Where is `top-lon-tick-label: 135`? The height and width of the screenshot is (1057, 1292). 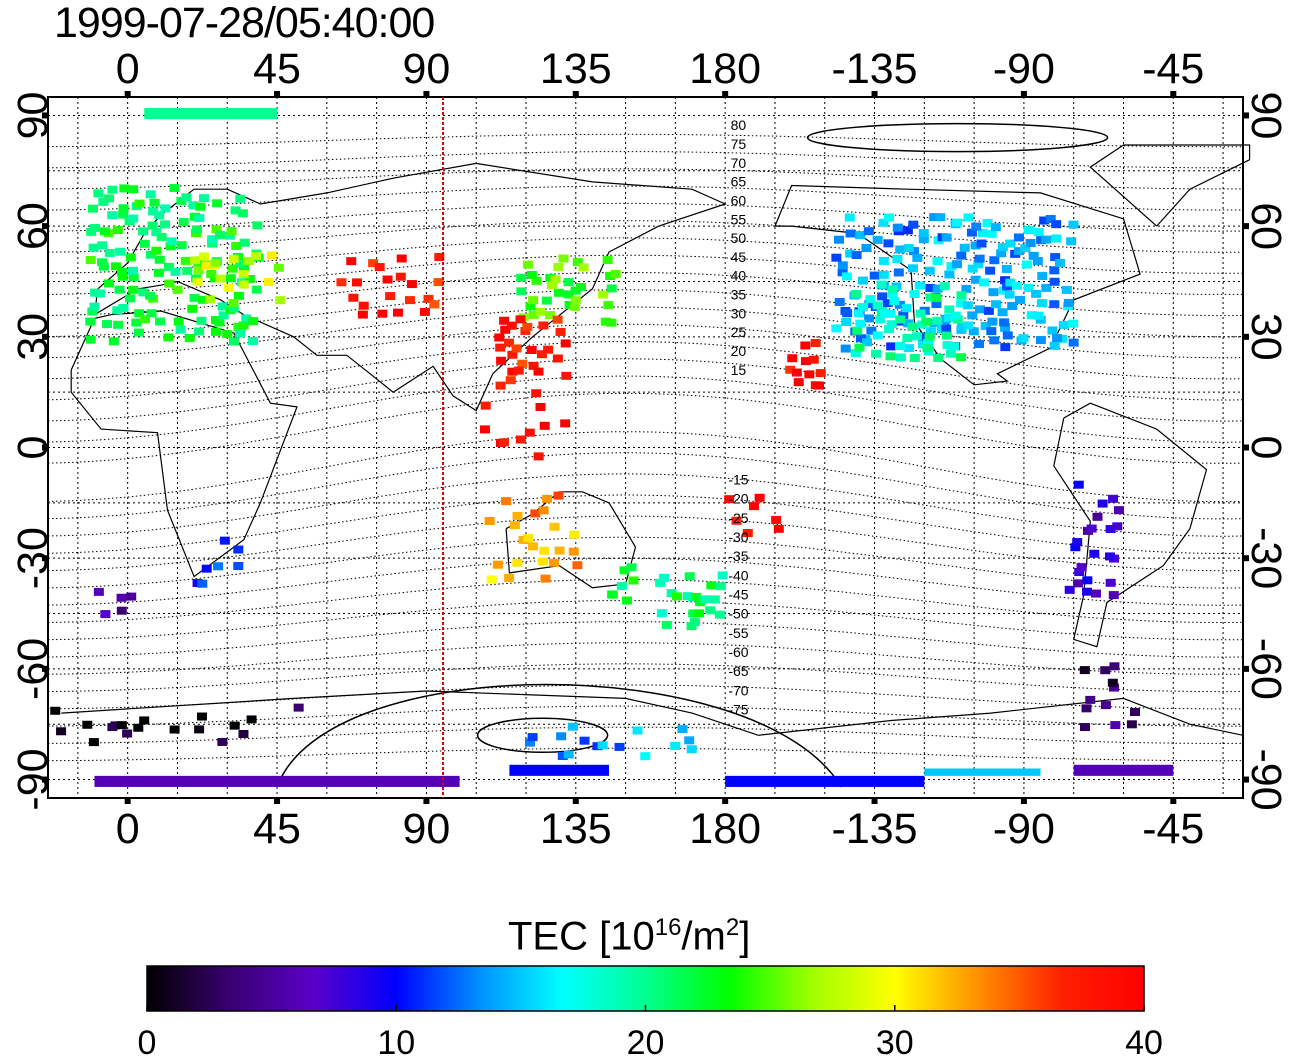
top-lon-tick-label: 135 is located at coordinates (576, 69).